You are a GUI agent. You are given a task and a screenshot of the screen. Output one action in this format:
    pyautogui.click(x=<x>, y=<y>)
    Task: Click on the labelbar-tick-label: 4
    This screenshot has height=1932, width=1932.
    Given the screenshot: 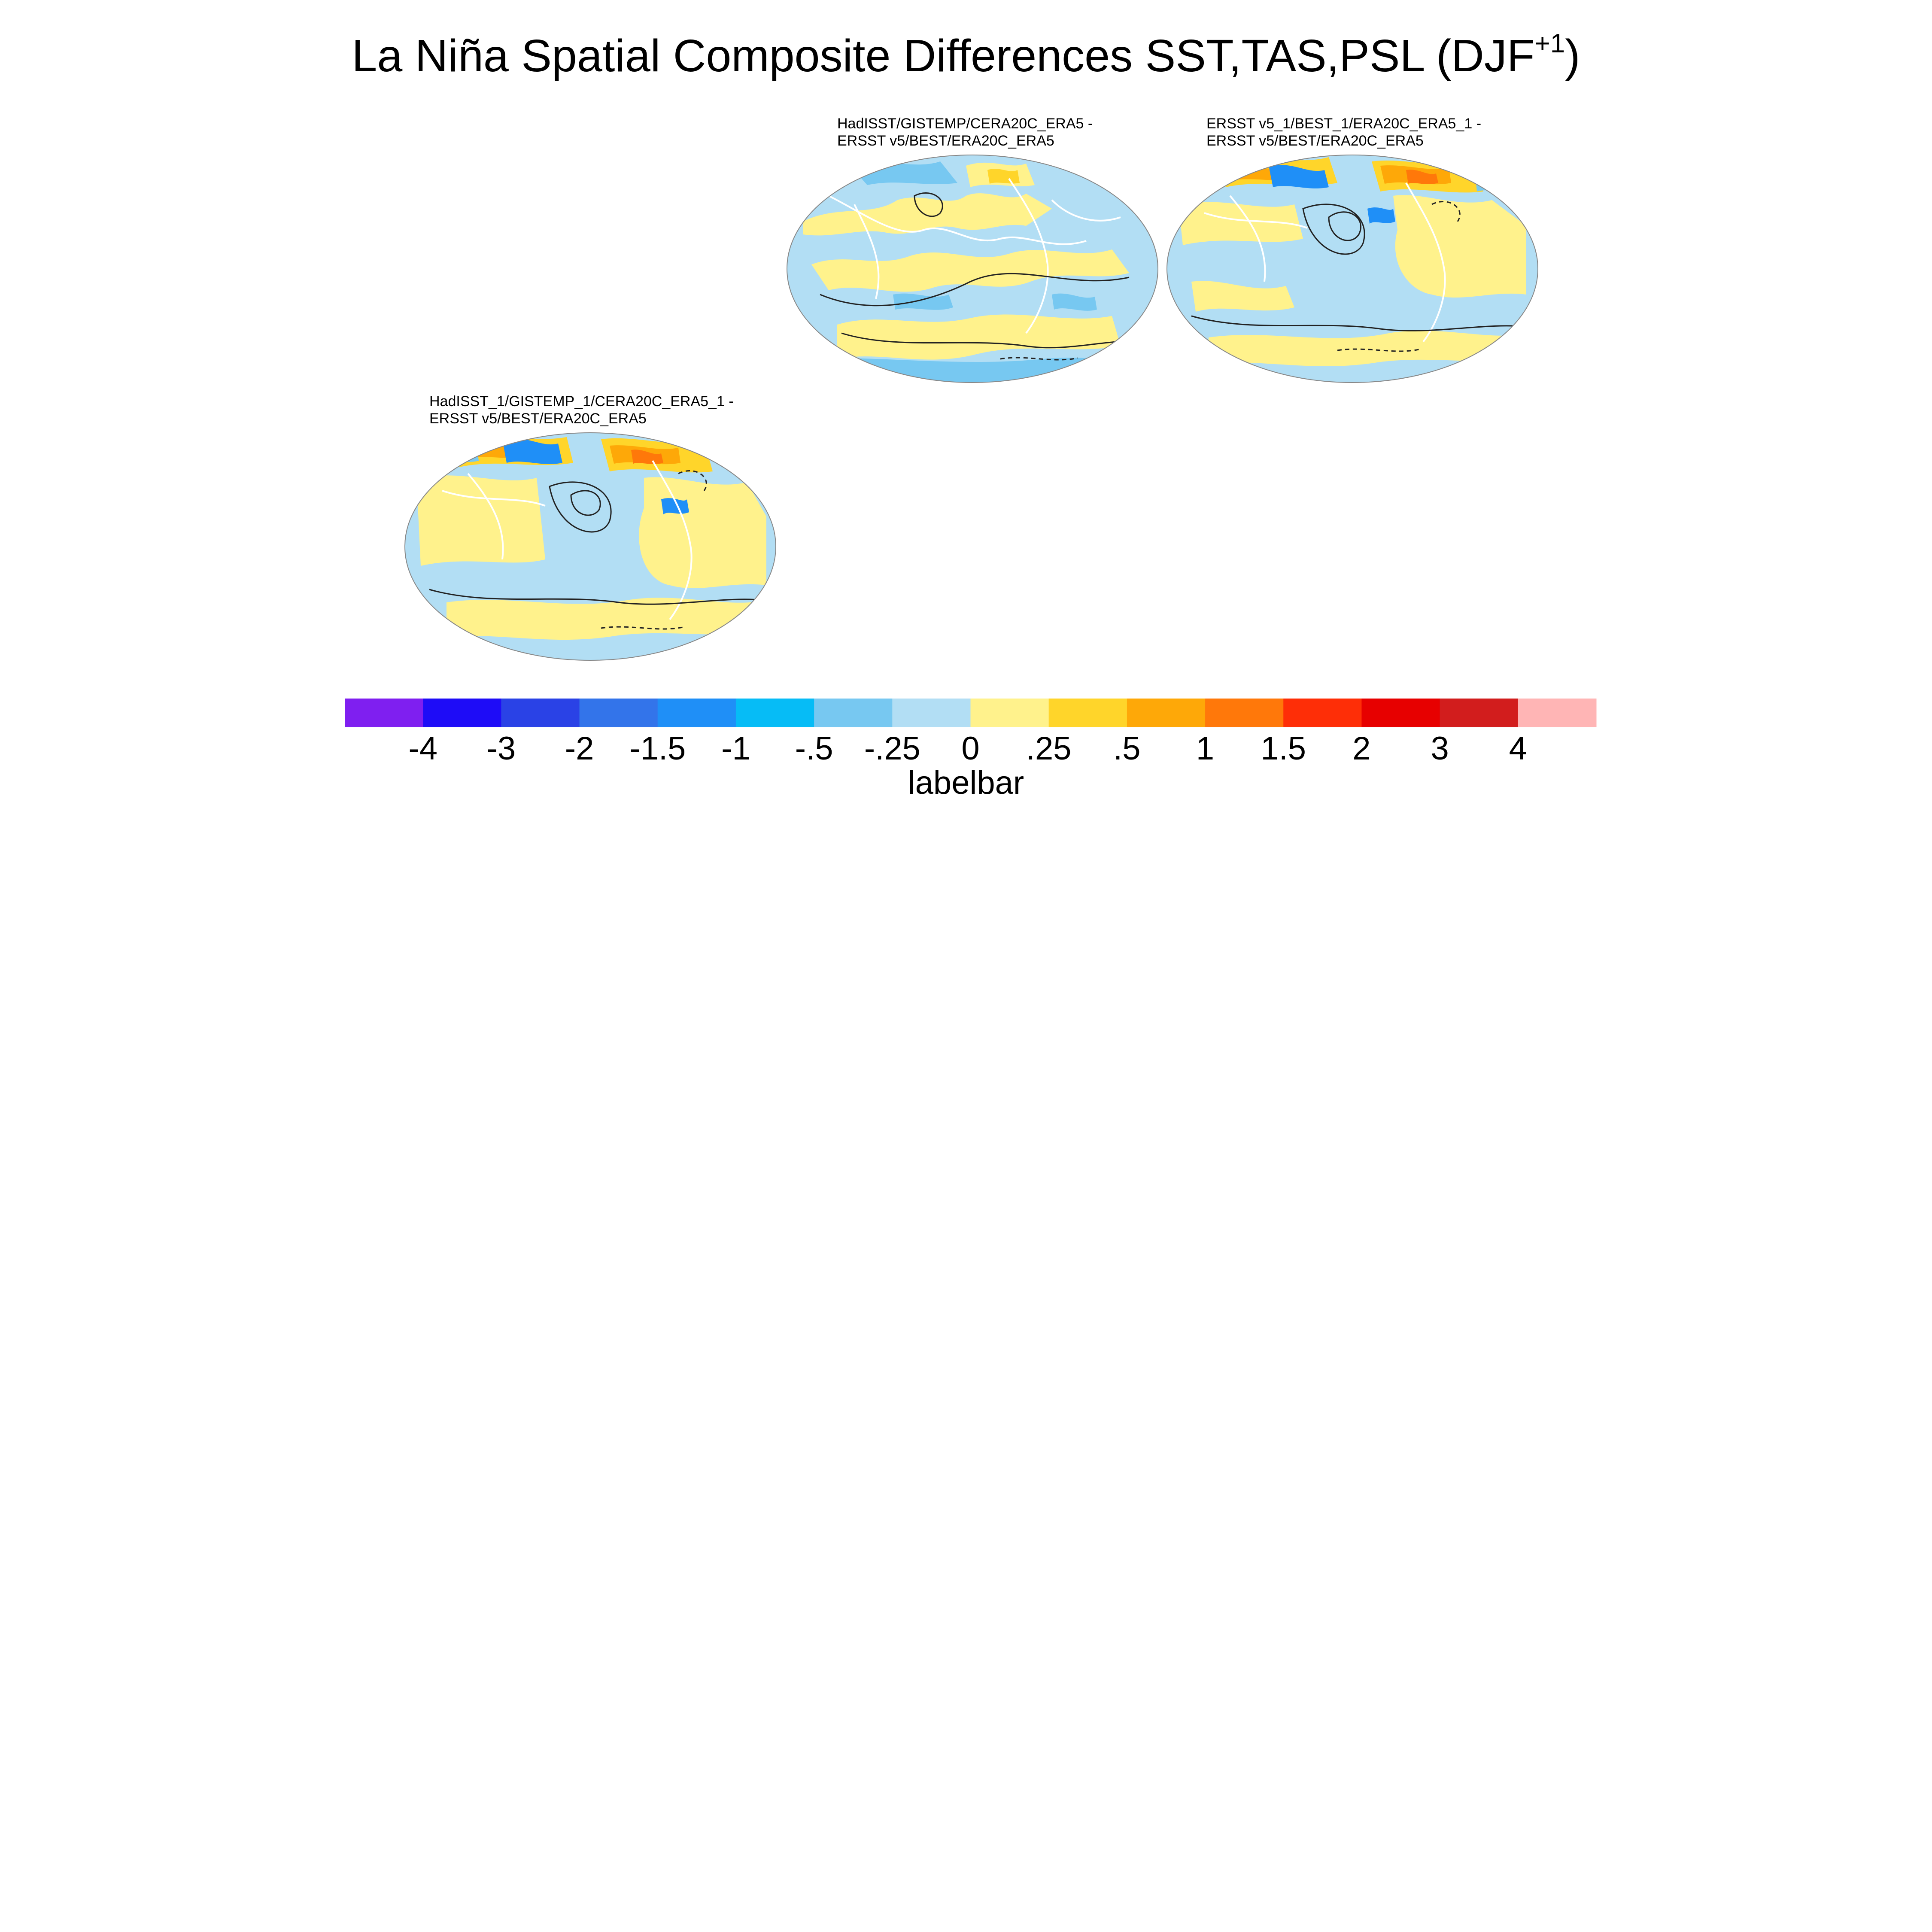 What is the action you would take?
    pyautogui.click(x=1518, y=748)
    